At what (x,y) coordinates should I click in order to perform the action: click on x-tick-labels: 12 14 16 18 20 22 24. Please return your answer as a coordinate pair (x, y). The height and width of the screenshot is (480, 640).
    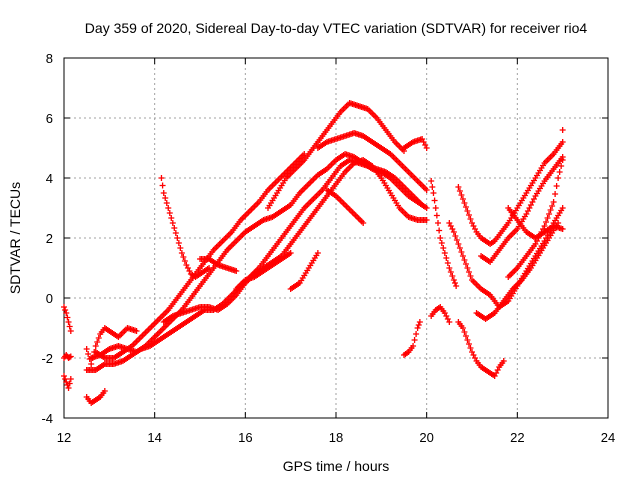
    Looking at the image, I should click on (336, 437).